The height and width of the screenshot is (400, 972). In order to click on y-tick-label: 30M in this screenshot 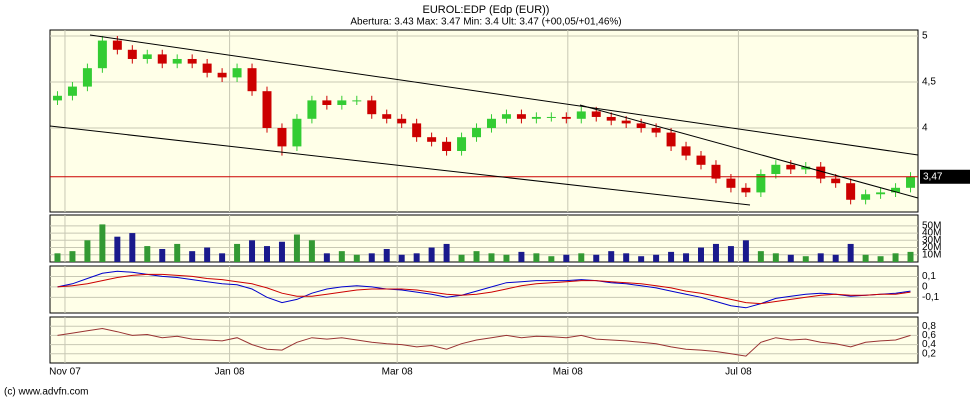, I will do `click(931, 240)`.